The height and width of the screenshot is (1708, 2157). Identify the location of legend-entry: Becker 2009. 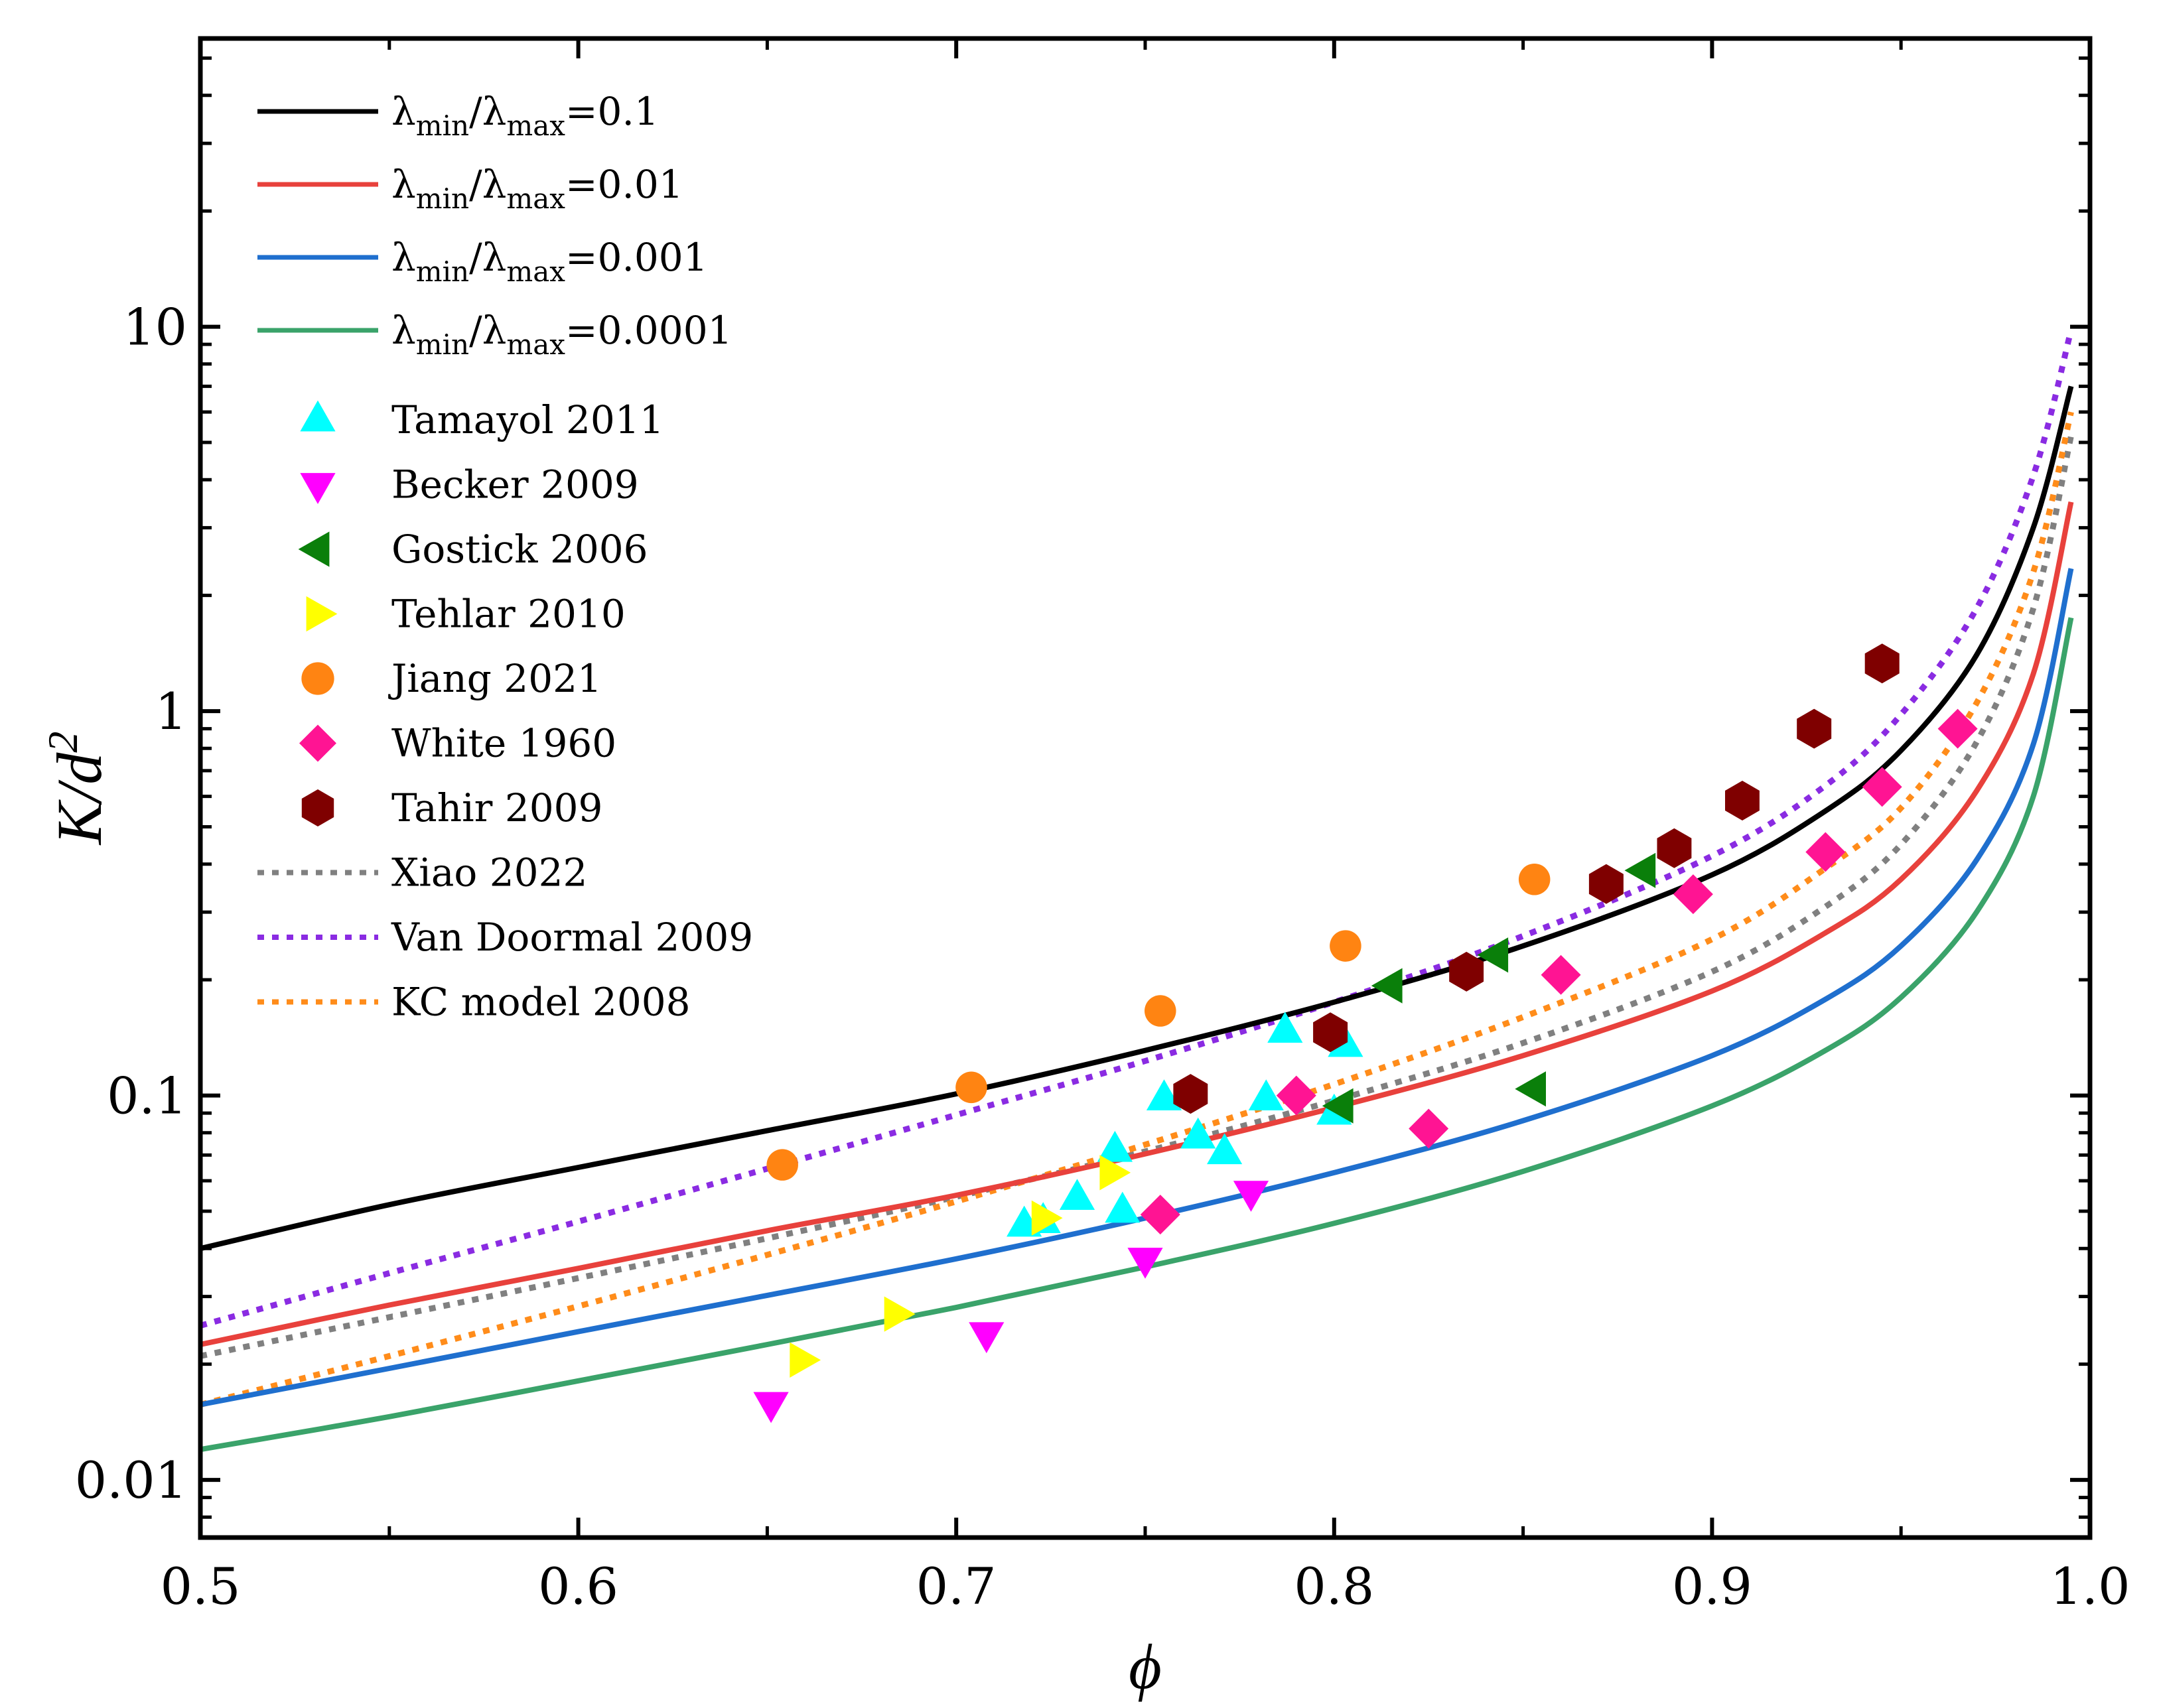
(469, 484).